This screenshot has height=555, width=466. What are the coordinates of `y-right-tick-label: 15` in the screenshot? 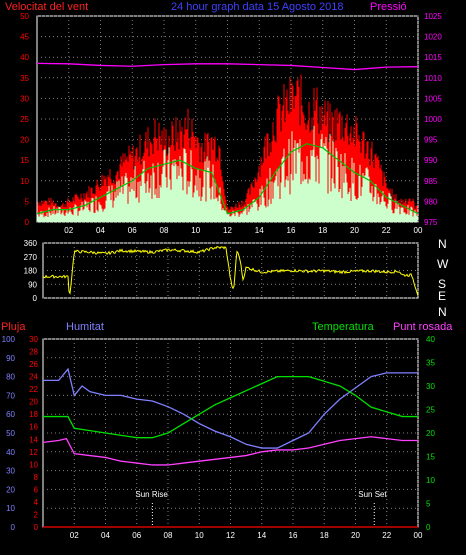 It's located at (430, 457).